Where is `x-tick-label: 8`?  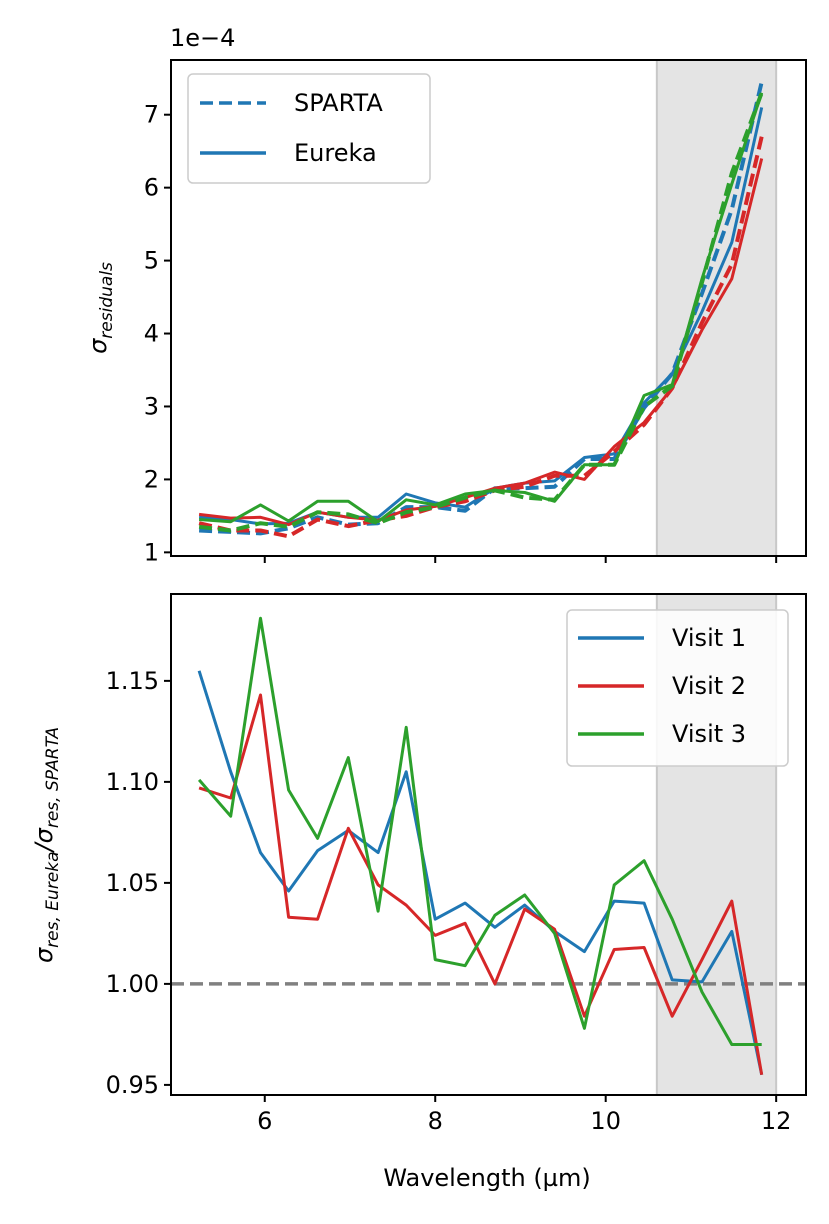 x-tick-label: 8 is located at coordinates (435, 1121).